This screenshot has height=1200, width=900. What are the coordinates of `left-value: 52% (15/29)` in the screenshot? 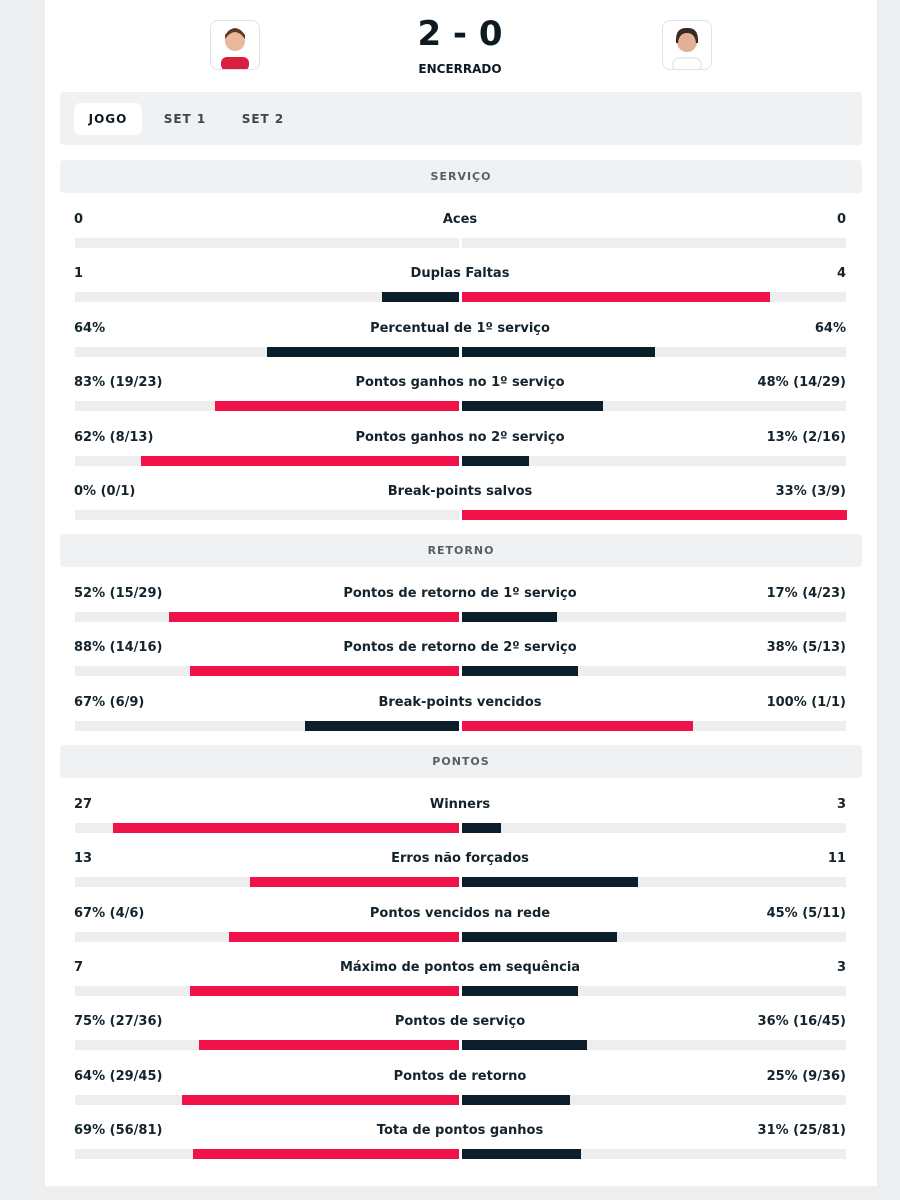 It's located at (118, 593).